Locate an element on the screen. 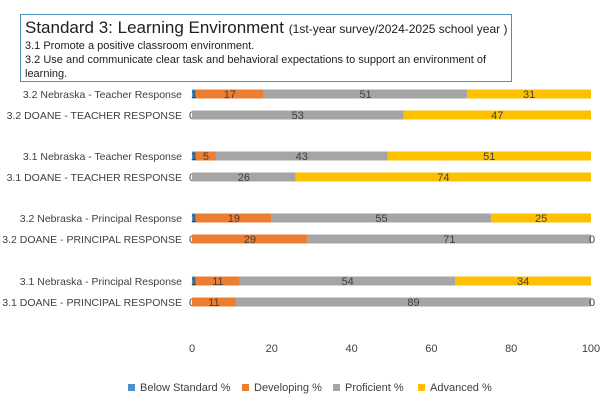 Image resolution: width=614 pixels, height=406 pixels. data-label-developing-3: 5 is located at coordinates (206, 157).